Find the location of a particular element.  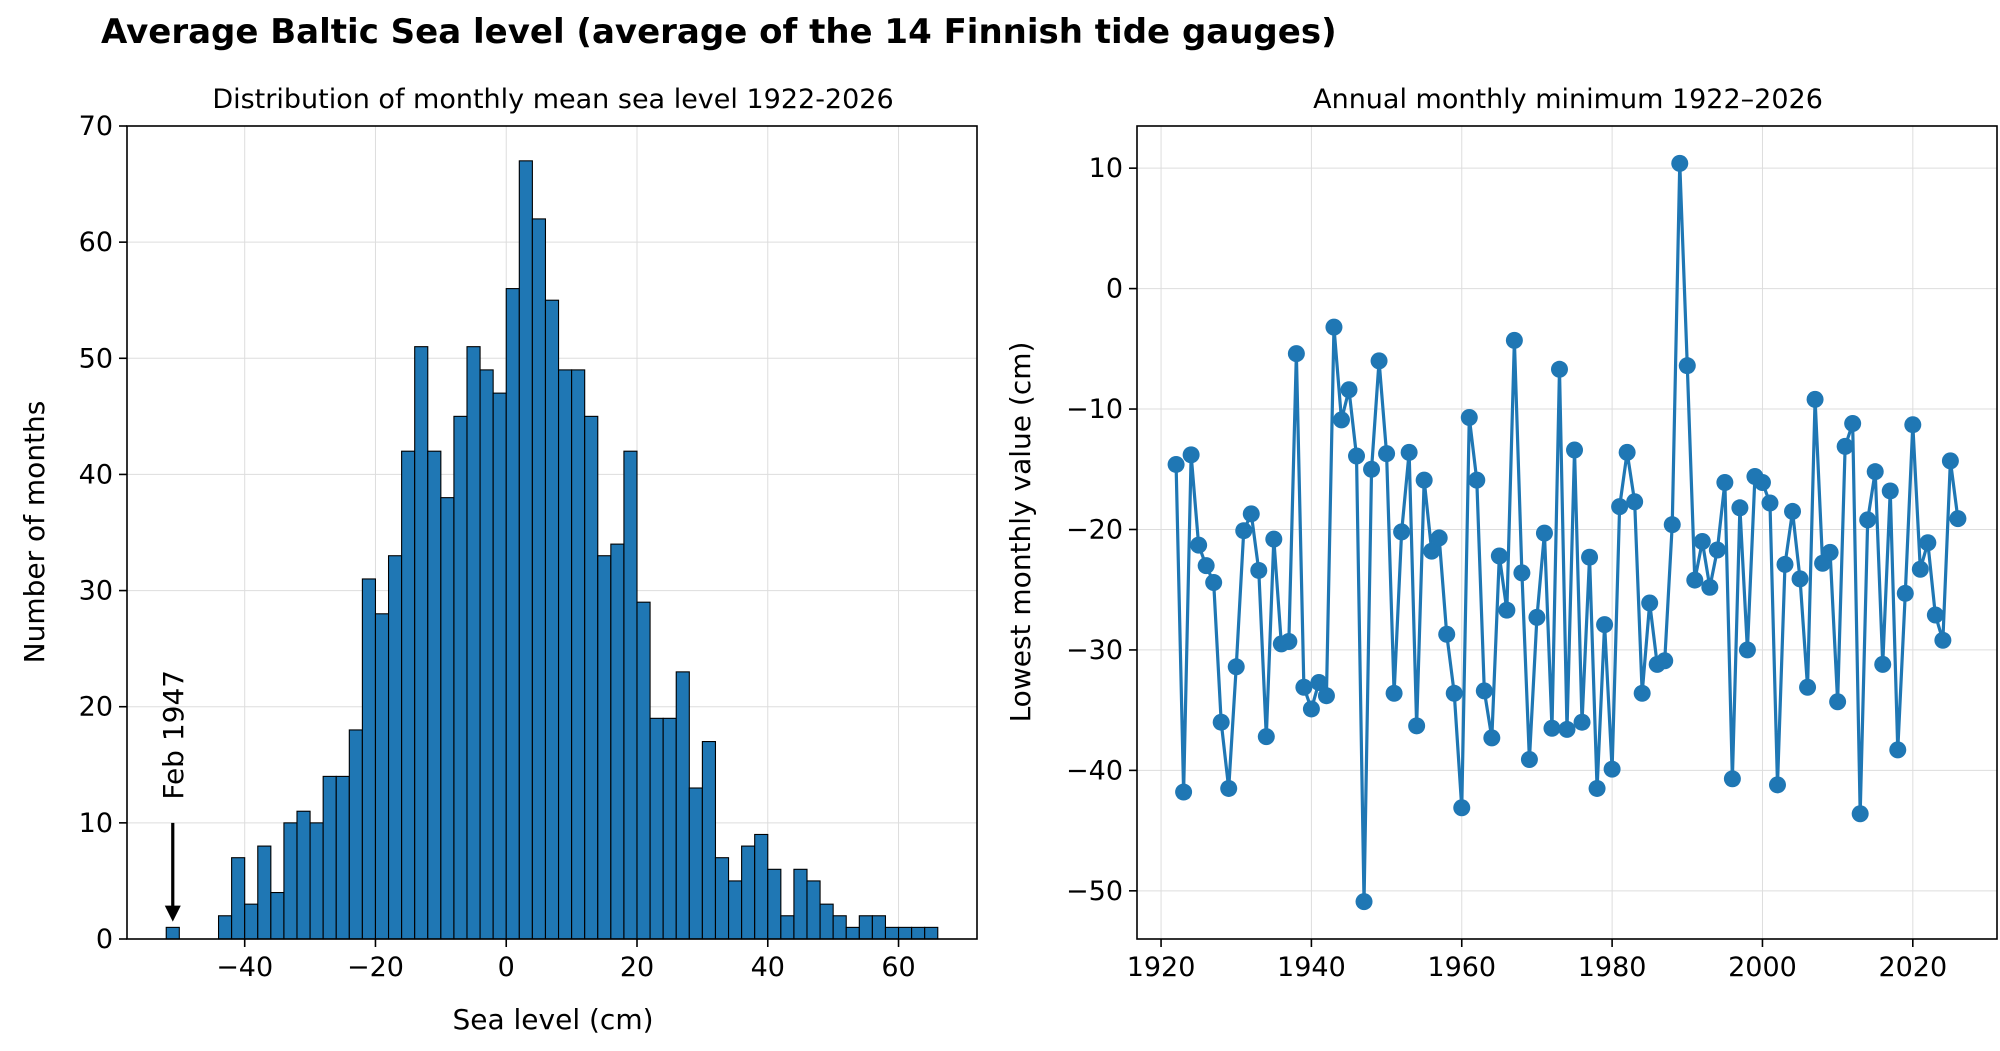

annotation-arrow-head is located at coordinates (172, 913).